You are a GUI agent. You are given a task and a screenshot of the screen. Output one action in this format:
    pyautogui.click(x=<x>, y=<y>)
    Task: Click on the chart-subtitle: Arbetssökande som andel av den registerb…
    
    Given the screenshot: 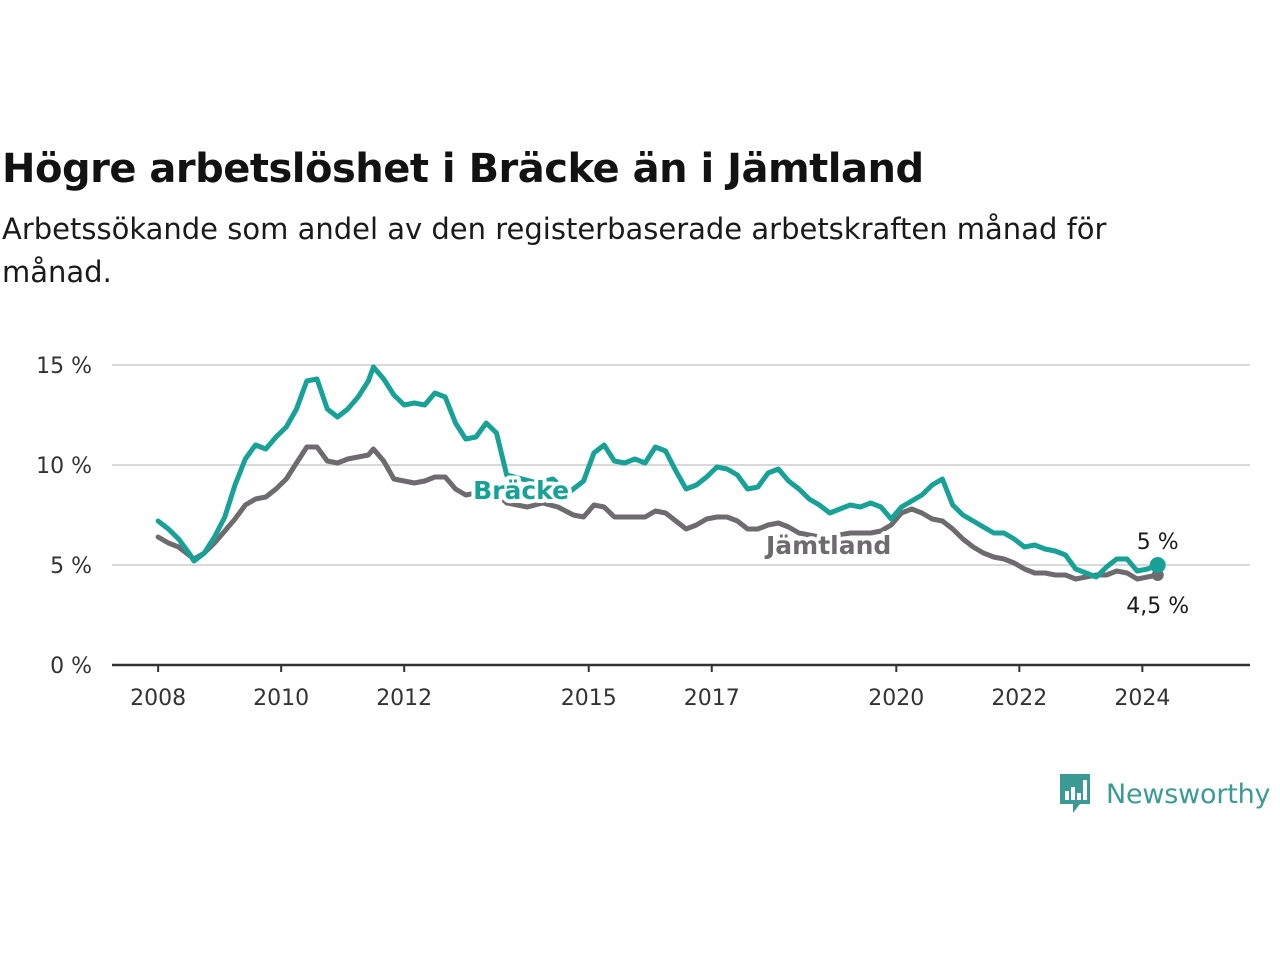 What is the action you would take?
    pyautogui.click(x=554, y=250)
    